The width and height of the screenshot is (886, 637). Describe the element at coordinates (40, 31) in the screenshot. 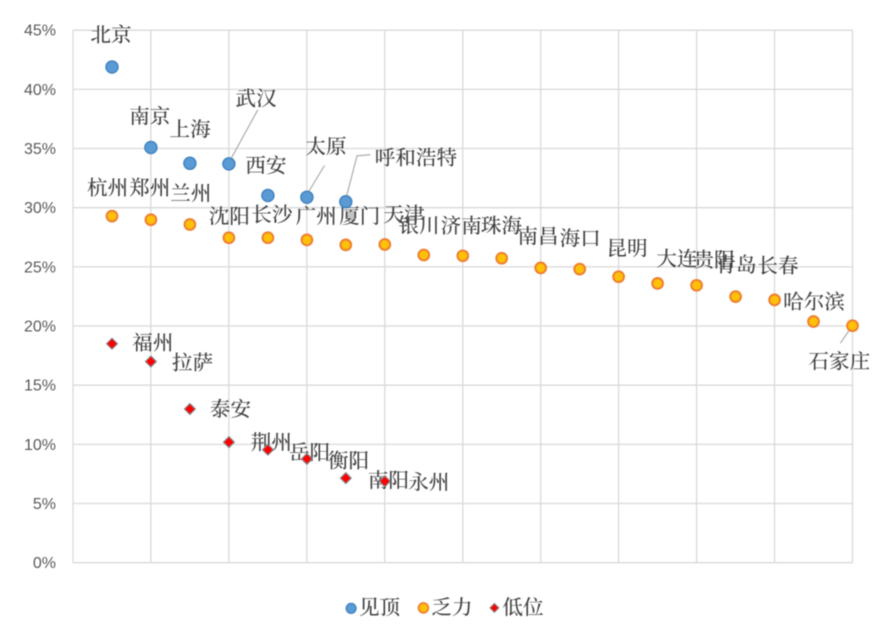

I see `svg-text: 45%` at that location.